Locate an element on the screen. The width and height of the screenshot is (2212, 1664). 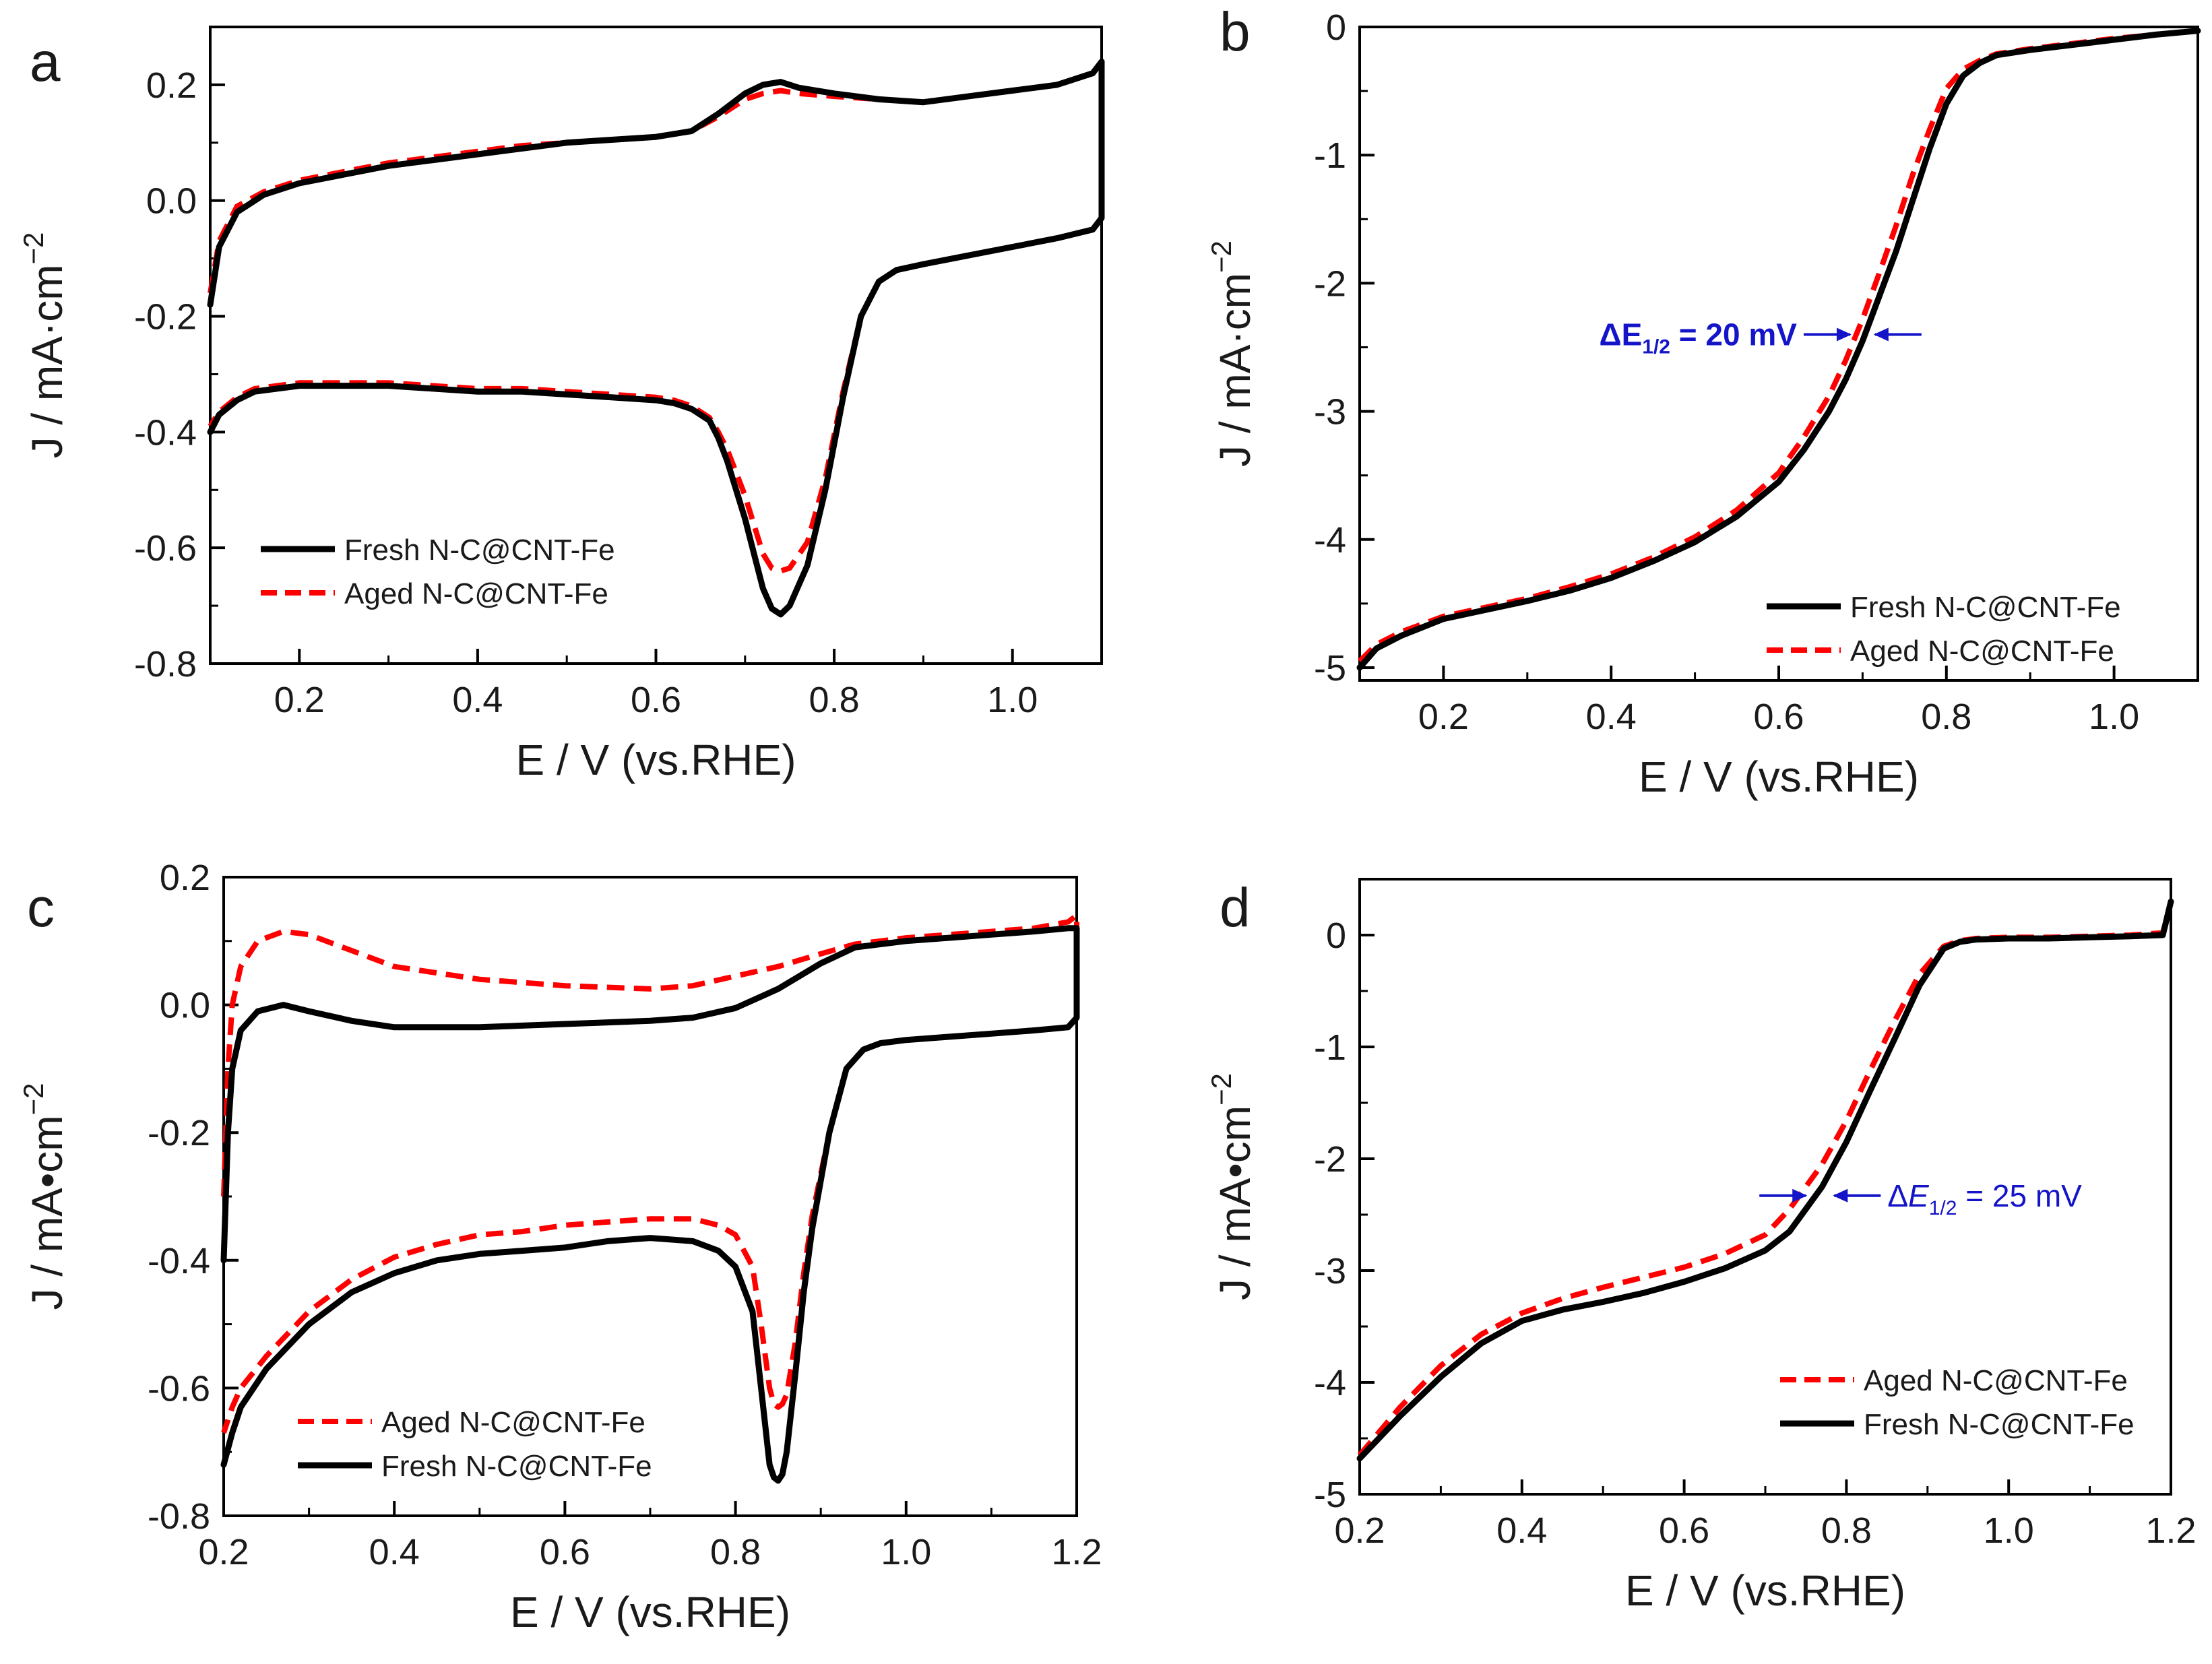
panel-letter: a is located at coordinates (45, 62).